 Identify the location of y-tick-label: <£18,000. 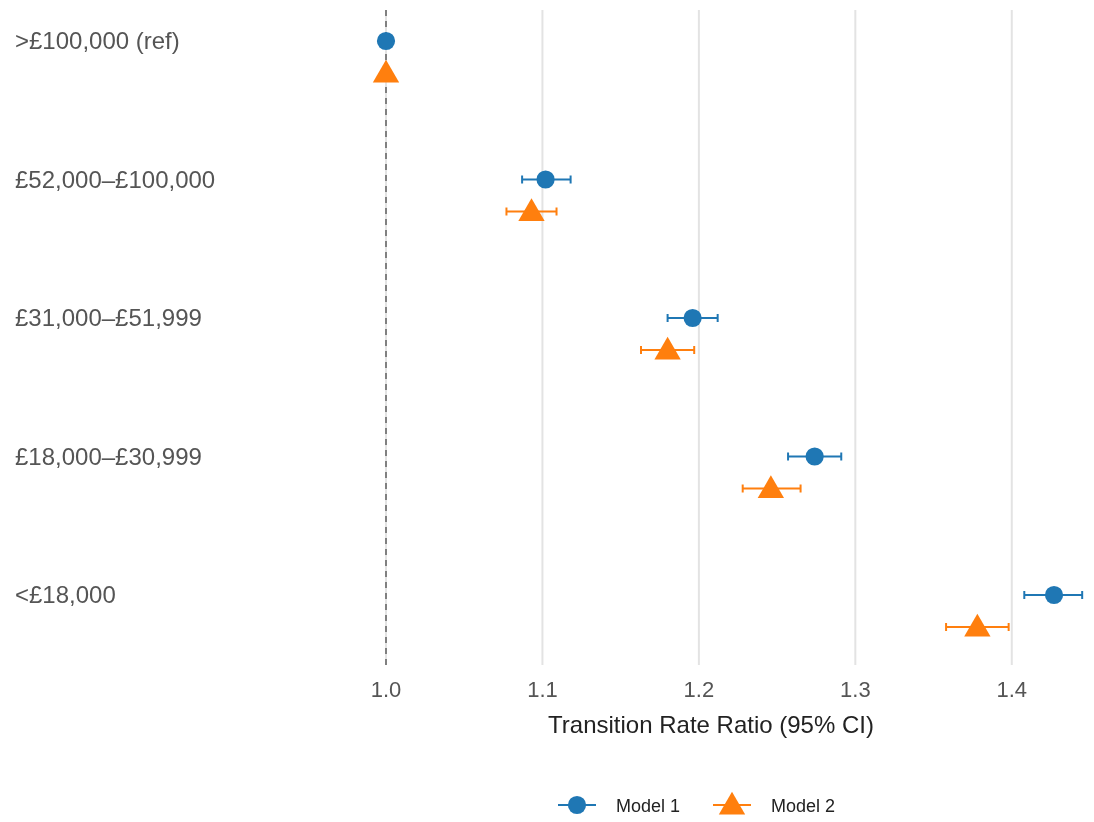
(65, 594).